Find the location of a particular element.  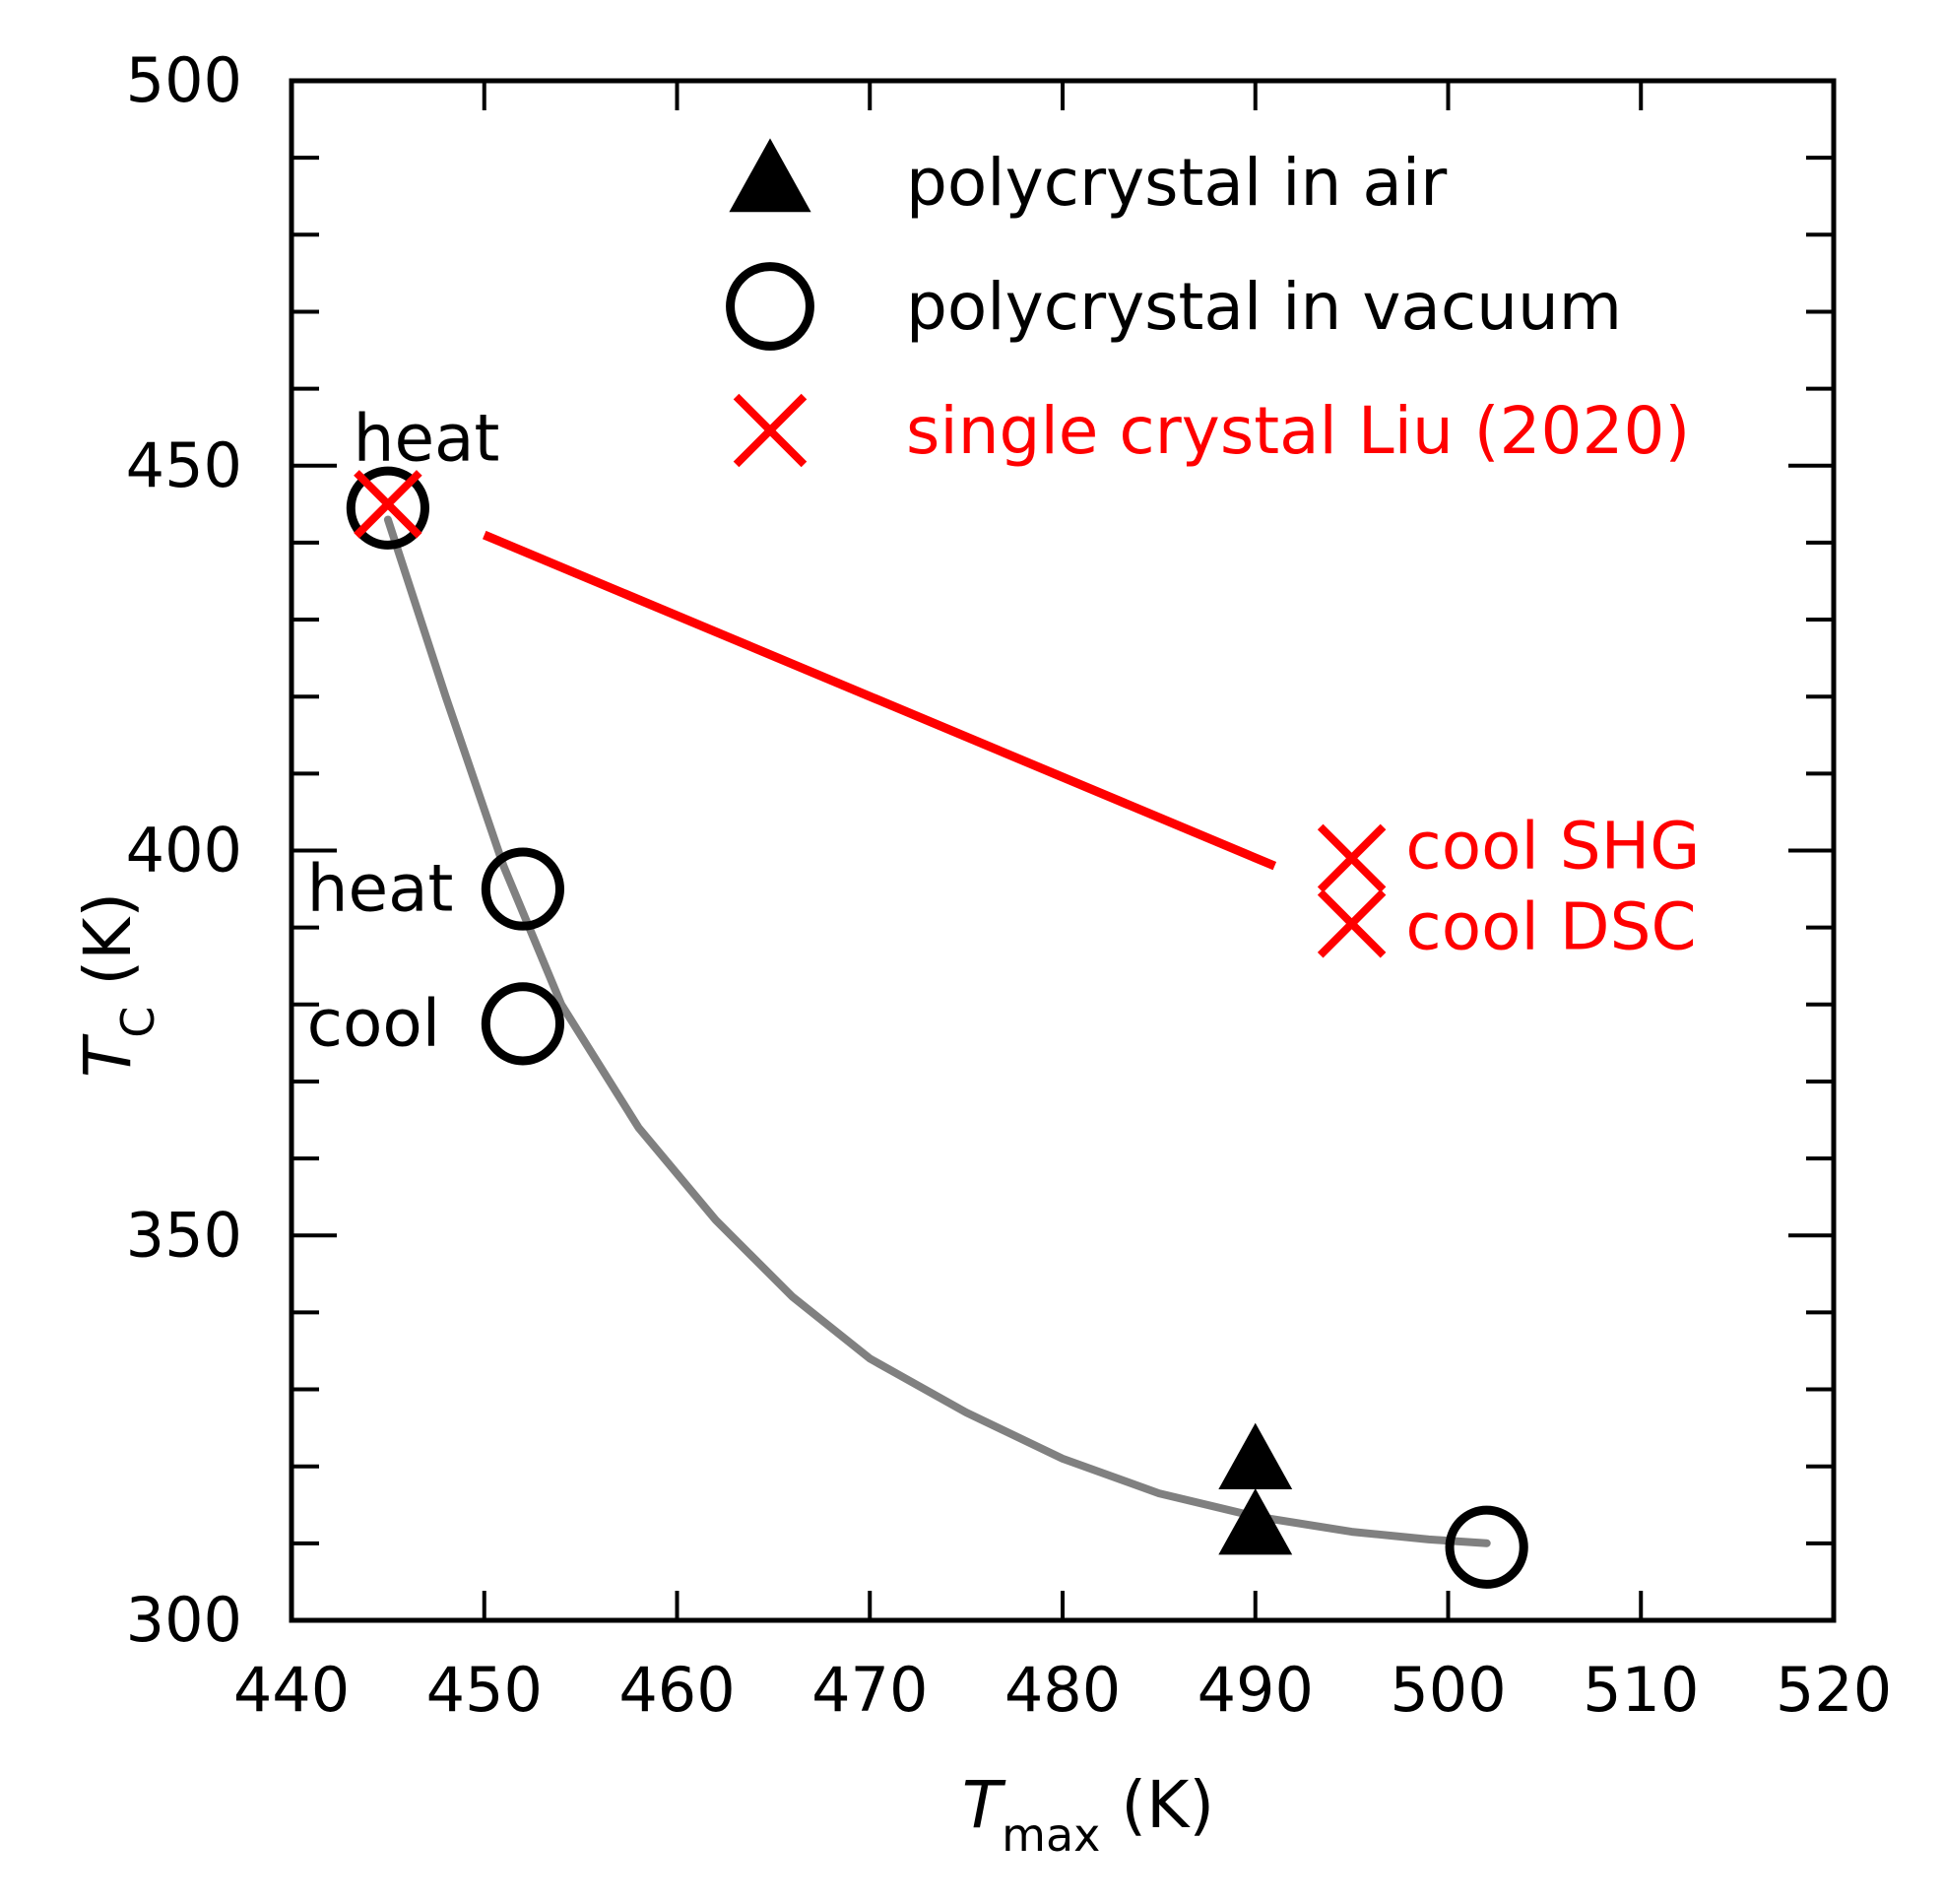

y-axis-label: TC (K) is located at coordinates (117, 985).